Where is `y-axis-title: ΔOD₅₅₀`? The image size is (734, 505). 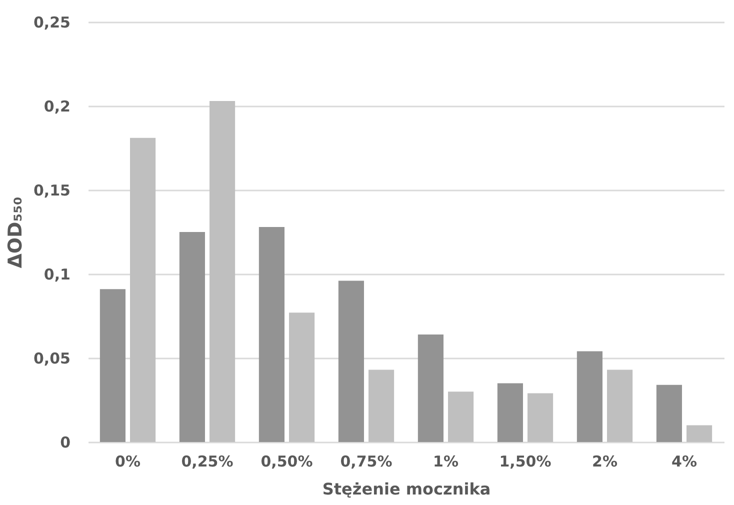
y-axis-title: ΔOD₅₅₀ is located at coordinates (15, 232).